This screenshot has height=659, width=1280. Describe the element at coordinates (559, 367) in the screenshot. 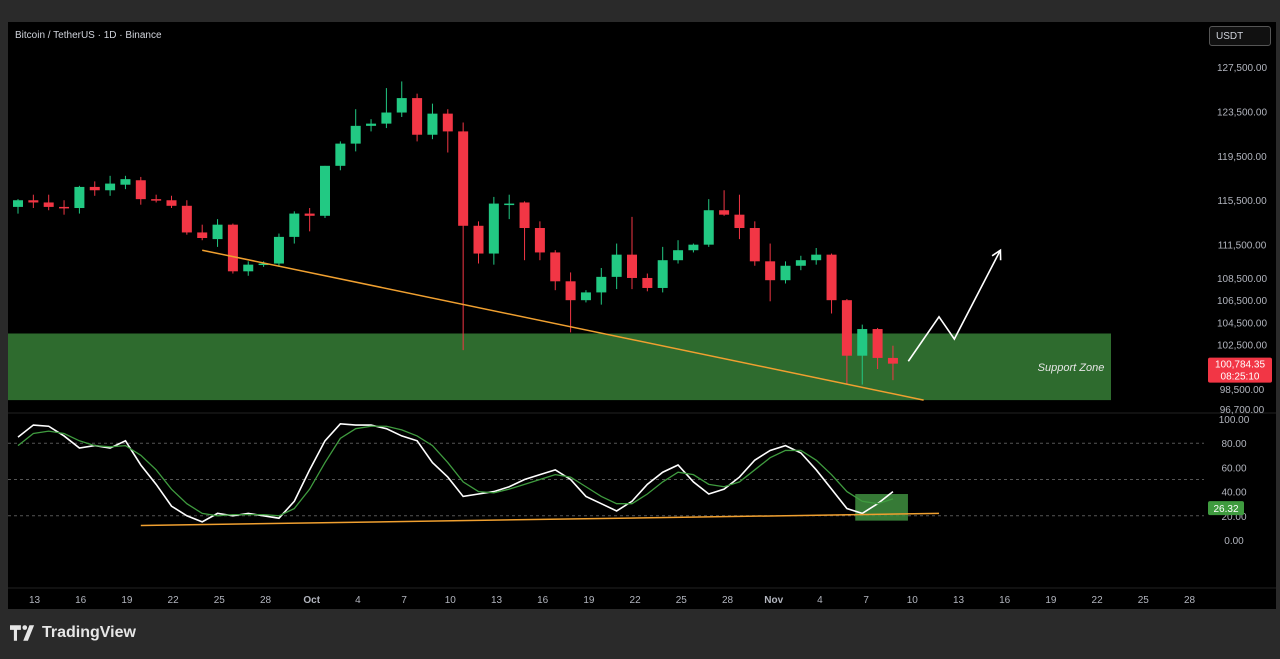

I see `support-zone` at that location.